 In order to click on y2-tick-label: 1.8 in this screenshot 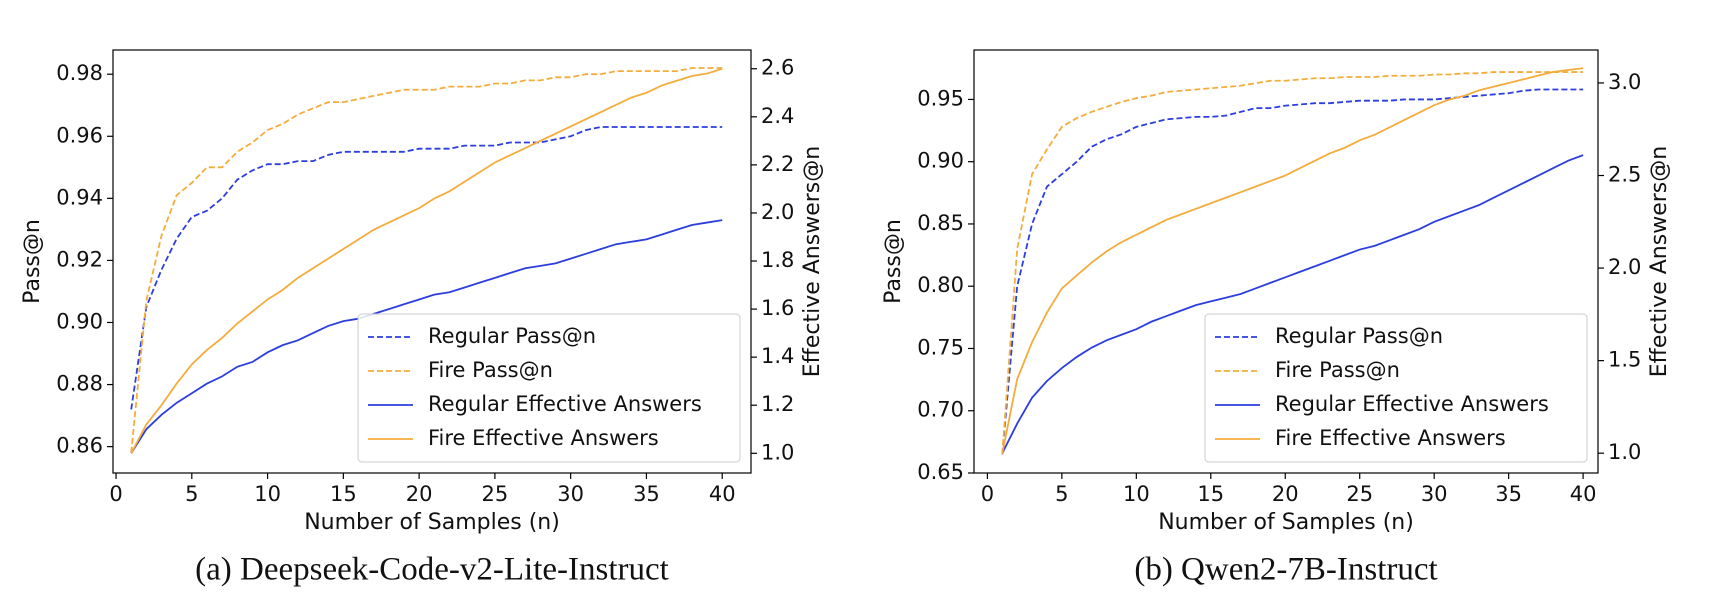, I will do `click(777, 260)`.